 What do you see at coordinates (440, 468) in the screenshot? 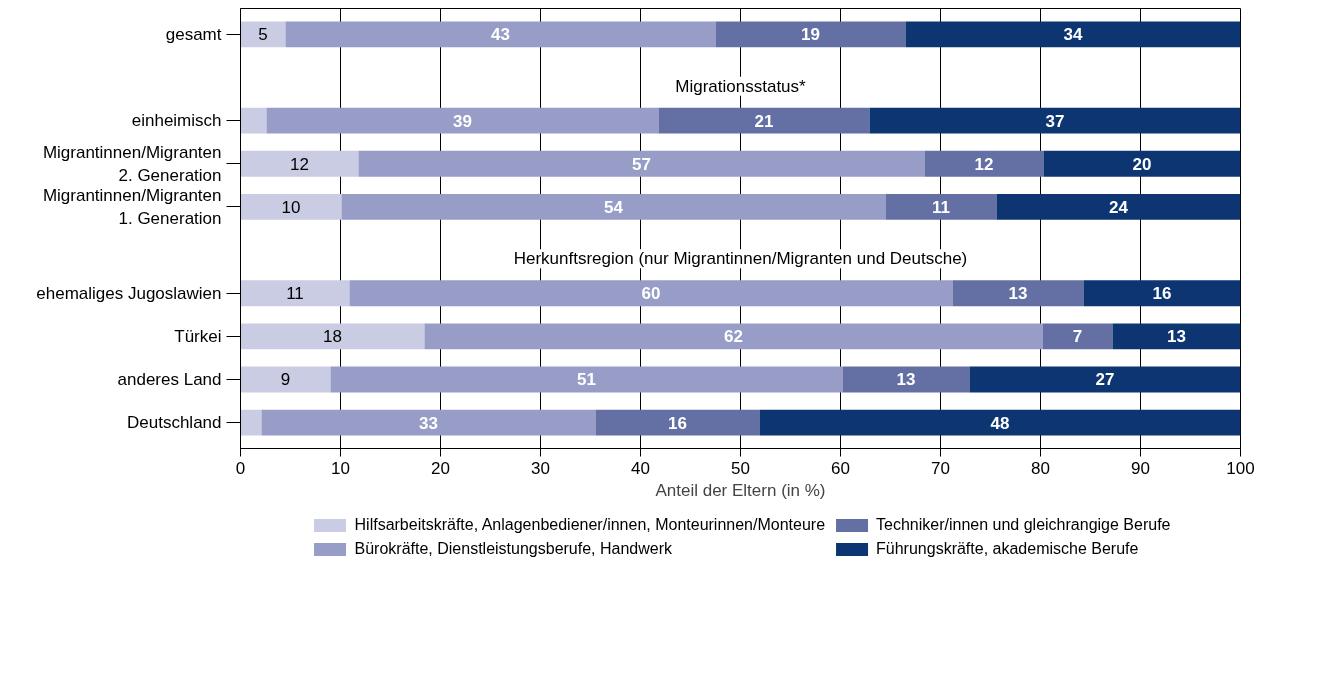
I see `x-tick-label: 20` at bounding box center [440, 468].